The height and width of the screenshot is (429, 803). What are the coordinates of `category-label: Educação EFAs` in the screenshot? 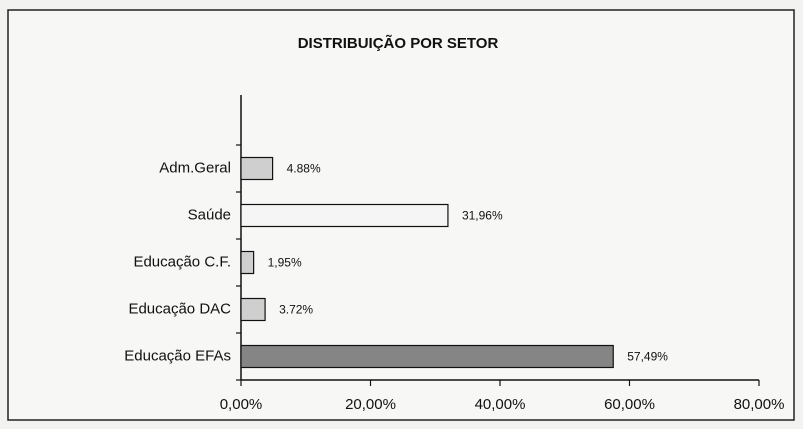 It's located at (177, 355).